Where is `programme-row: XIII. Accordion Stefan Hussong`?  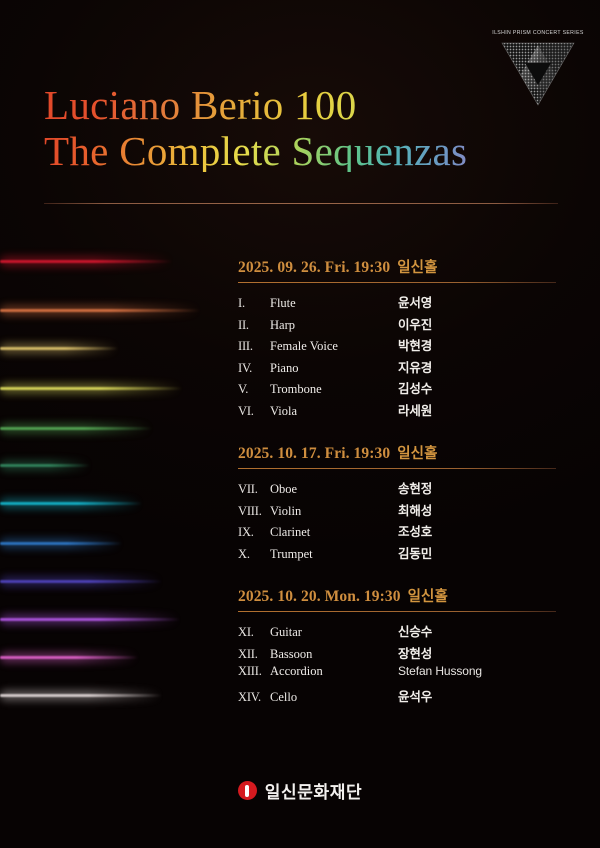 programme-row: XIII. Accordion Stefan Hussong is located at coordinates (403, 675).